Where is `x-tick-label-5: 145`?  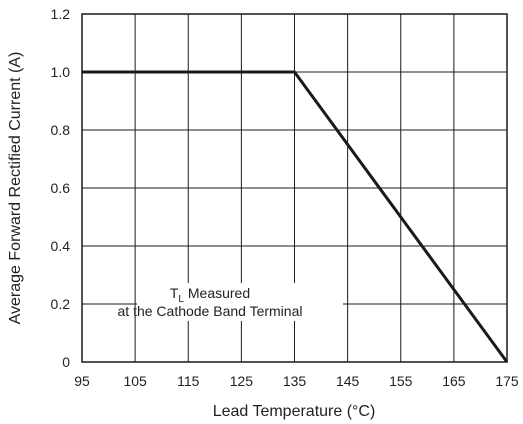
x-tick-label-5: 145 is located at coordinates (348, 381).